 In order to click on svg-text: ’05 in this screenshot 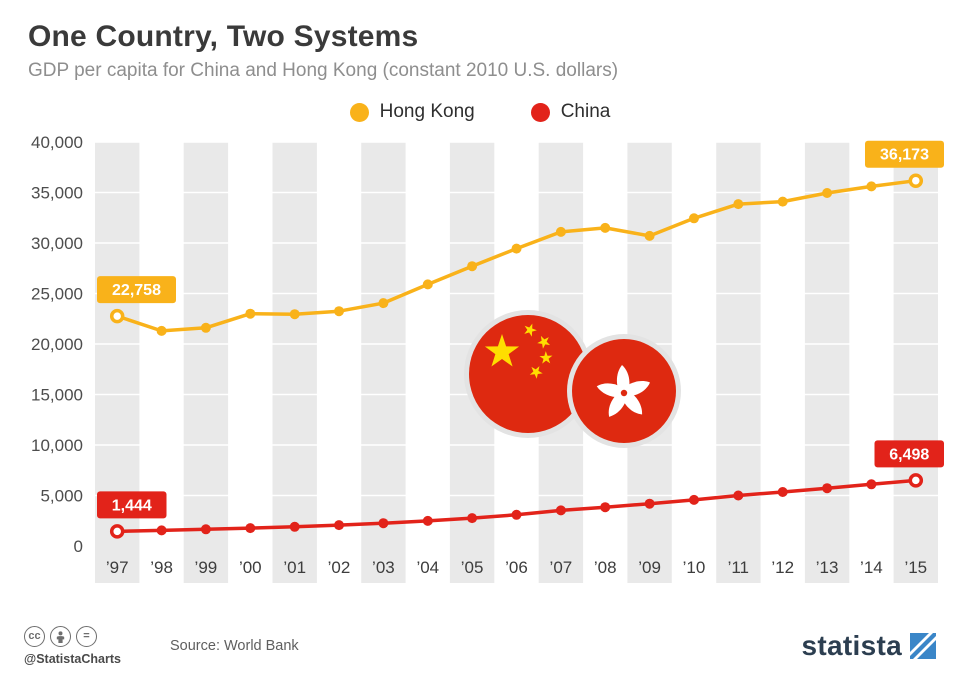, I will do `click(472, 567)`.